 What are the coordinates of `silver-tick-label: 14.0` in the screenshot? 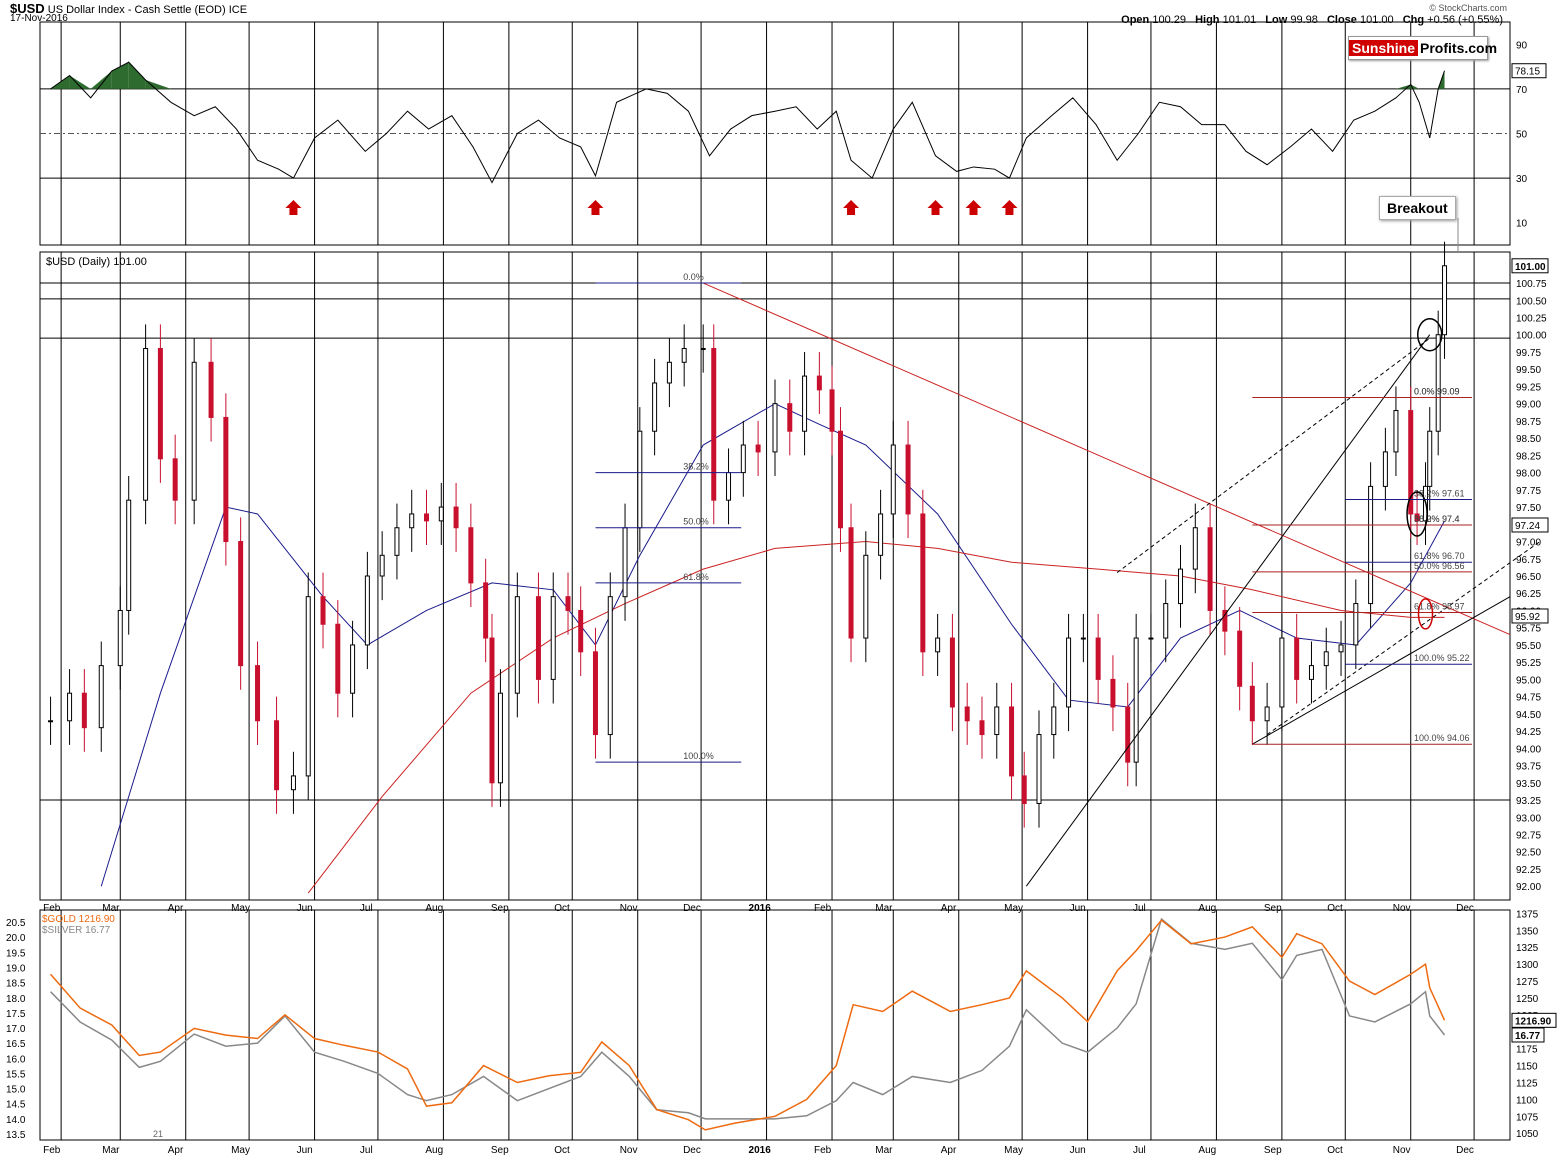 It's located at (16, 1120).